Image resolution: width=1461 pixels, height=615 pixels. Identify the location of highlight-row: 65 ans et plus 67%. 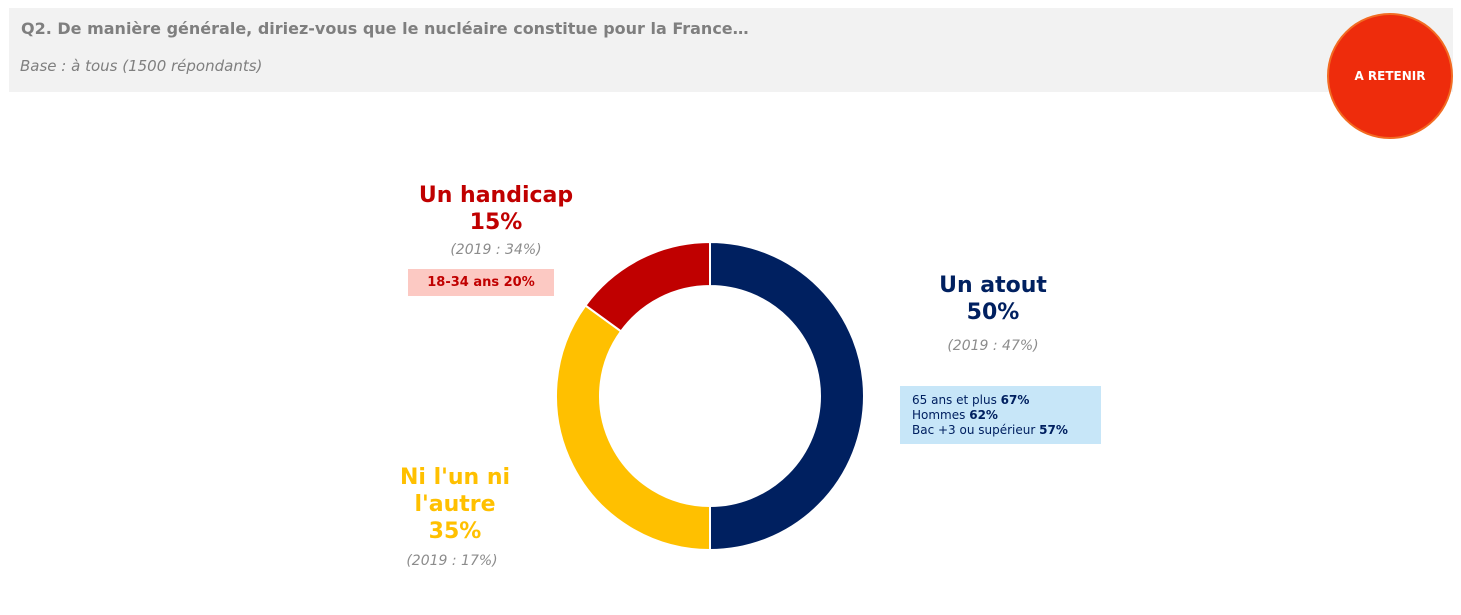
(1006, 400).